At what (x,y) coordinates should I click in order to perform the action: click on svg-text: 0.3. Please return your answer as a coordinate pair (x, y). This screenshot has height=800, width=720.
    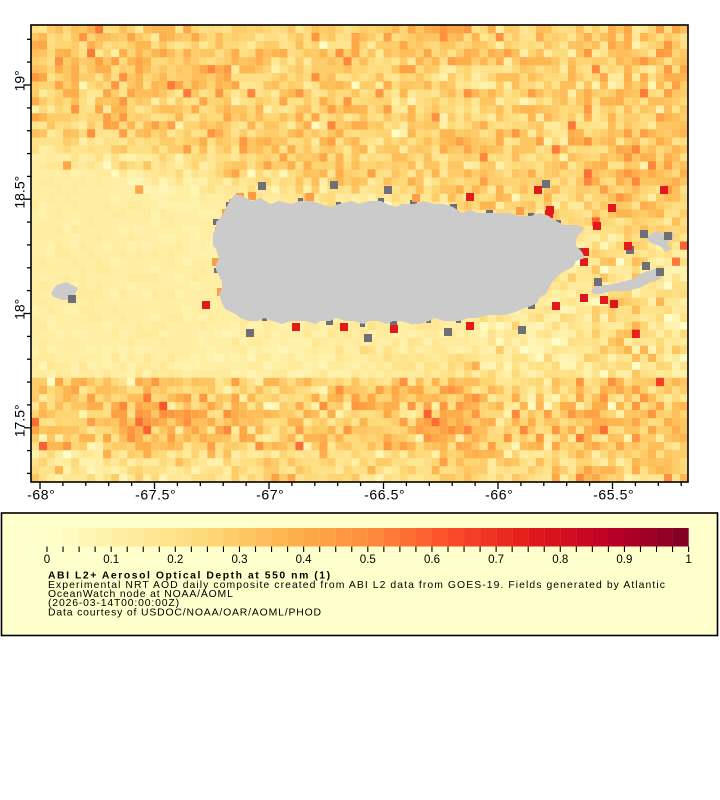
    Looking at the image, I should click on (240, 560).